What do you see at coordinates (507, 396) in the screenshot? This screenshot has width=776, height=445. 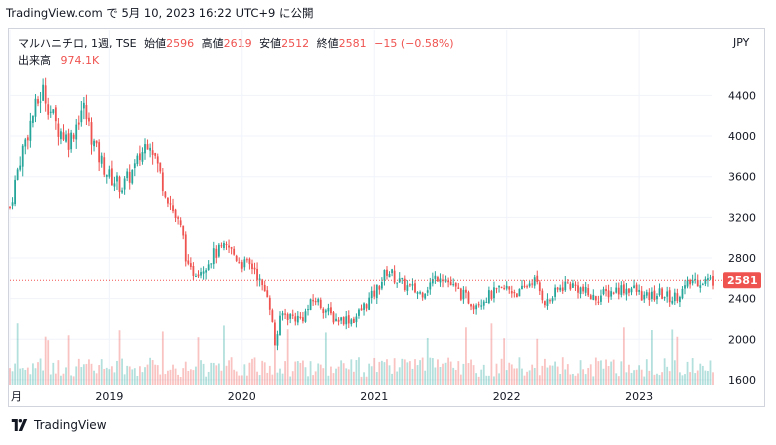 I see `x-tick-label: 2022` at bounding box center [507, 396].